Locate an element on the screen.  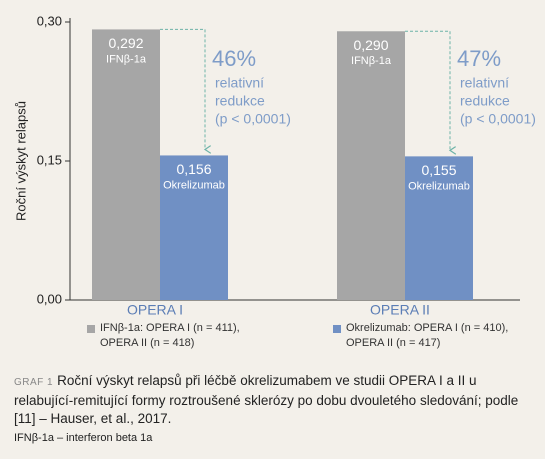
y-tick-label: 0,30 is located at coordinates (49, 20).